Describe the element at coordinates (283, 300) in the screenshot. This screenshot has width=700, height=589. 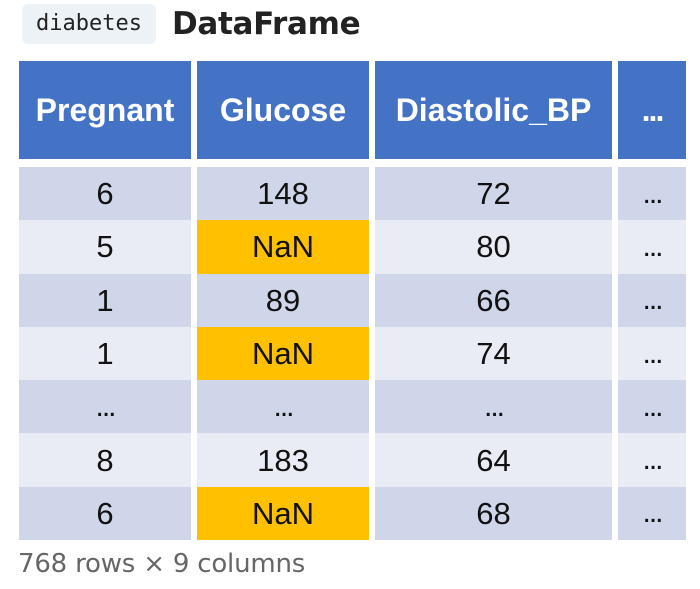
I see `table-cell: 89` at that location.